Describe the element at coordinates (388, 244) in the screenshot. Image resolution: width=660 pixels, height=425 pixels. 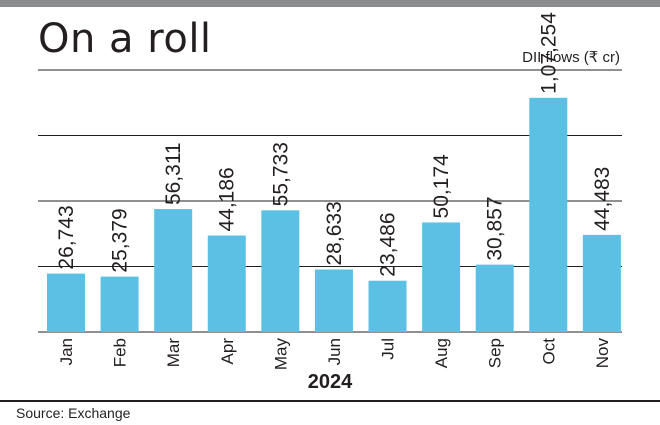
I see `value-label-jul: 23,486` at that location.